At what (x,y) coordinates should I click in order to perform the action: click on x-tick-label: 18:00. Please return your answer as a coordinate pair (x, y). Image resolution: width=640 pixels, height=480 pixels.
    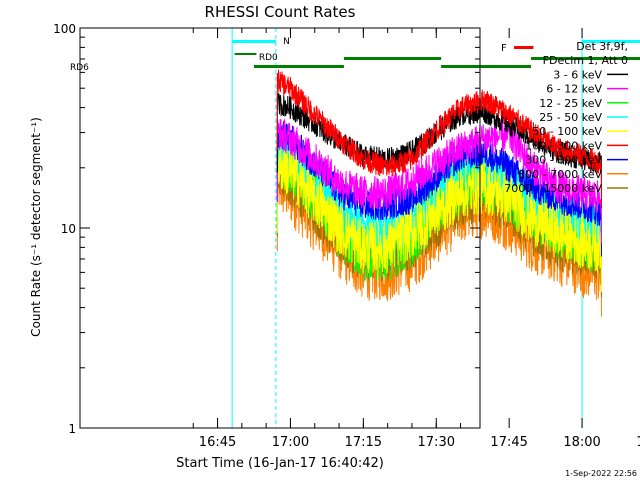
    Looking at the image, I should click on (581, 442).